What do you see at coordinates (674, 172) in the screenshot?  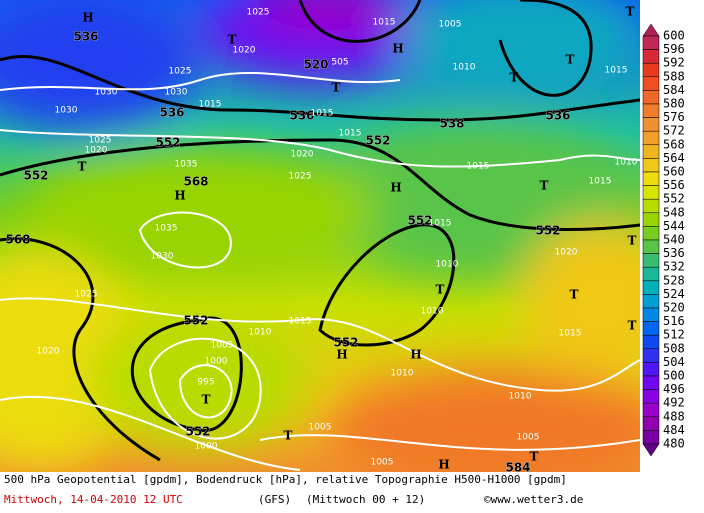 I see `colorbar-label: 560` at bounding box center [674, 172].